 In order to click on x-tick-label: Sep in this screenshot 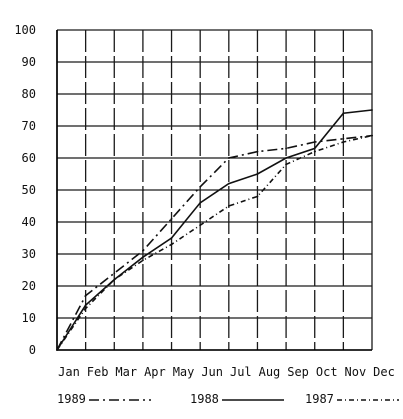, I will do `click(298, 372)`.